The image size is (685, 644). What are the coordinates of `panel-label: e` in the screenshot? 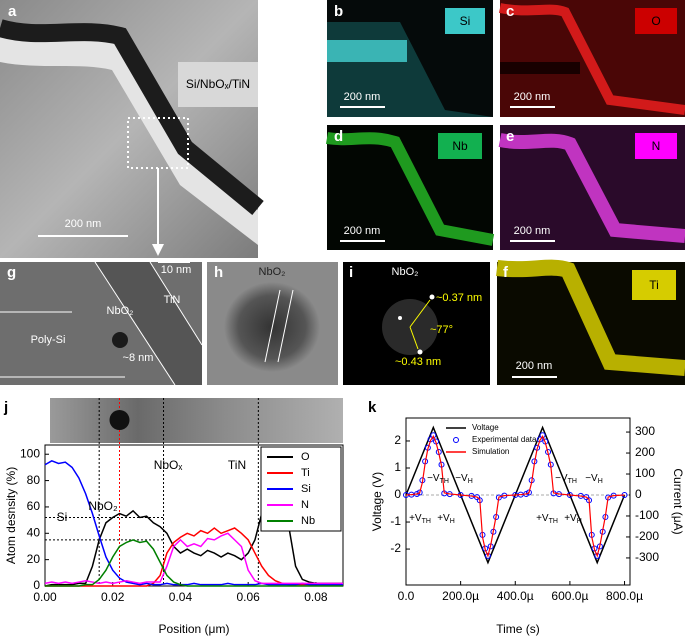 It's located at (510, 136).